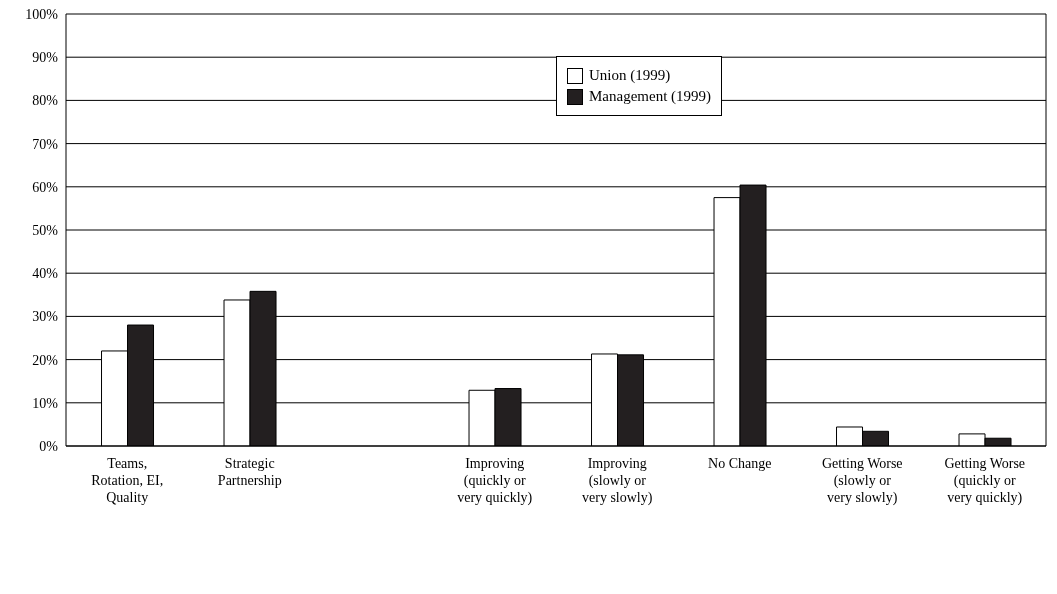 The width and height of the screenshot is (1057, 594). Describe the element at coordinates (862, 481) in the screenshot. I see `x-tick-label: Getting Worse (slowly or very slowly)` at that location.